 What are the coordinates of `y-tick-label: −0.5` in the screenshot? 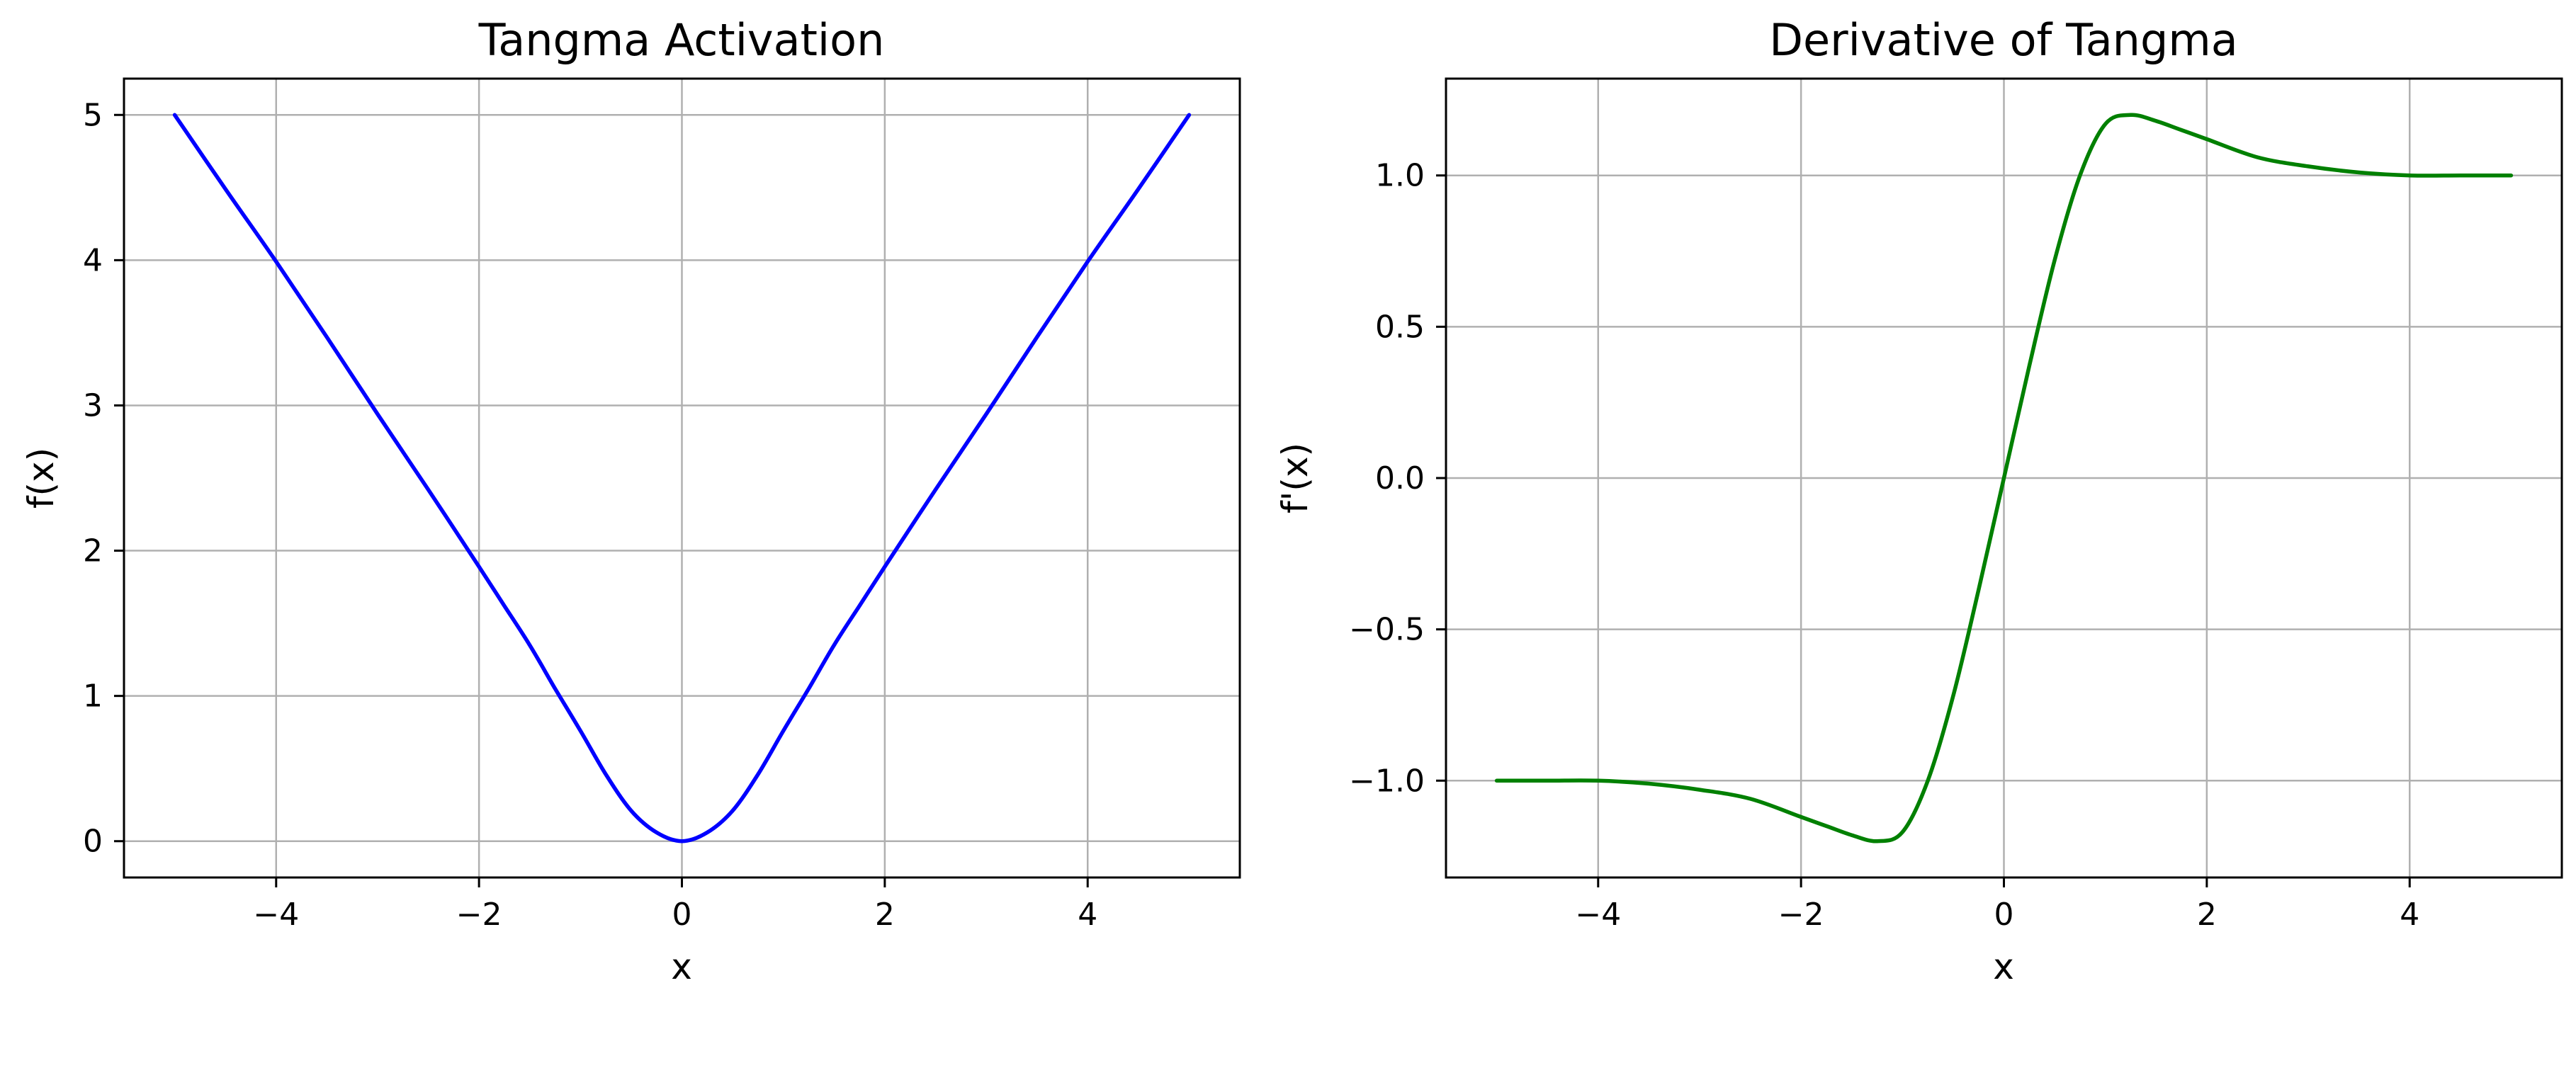 It's located at (1387, 630).